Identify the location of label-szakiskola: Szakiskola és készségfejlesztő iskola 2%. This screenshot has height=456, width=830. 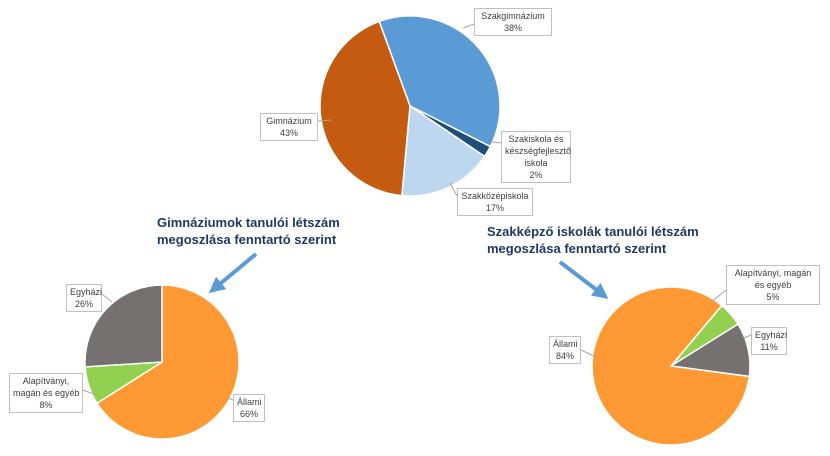
(536, 157).